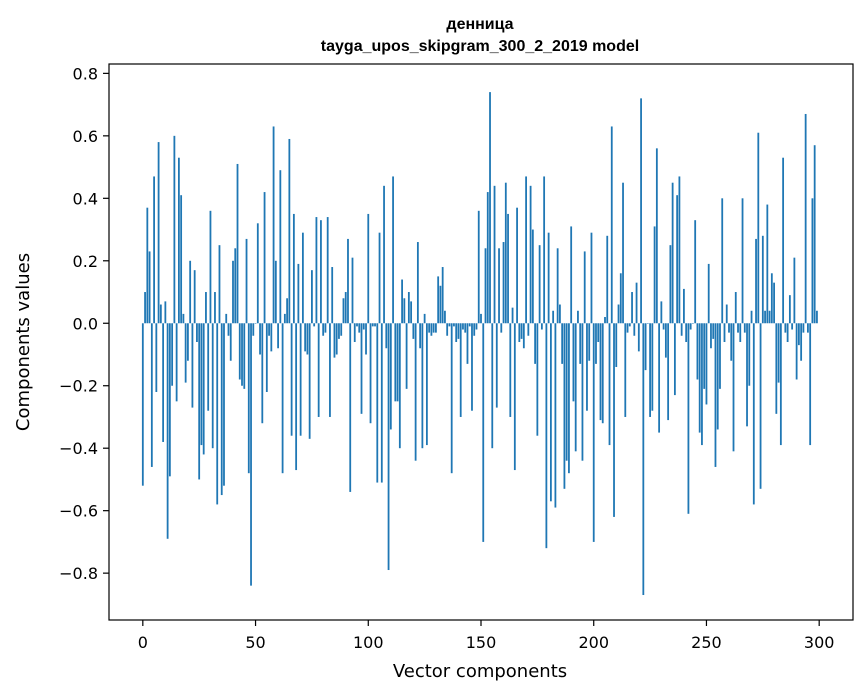 The height and width of the screenshot is (696, 867). Describe the element at coordinates (23, 342) in the screenshot. I see `y-axis-label: Components values` at that location.